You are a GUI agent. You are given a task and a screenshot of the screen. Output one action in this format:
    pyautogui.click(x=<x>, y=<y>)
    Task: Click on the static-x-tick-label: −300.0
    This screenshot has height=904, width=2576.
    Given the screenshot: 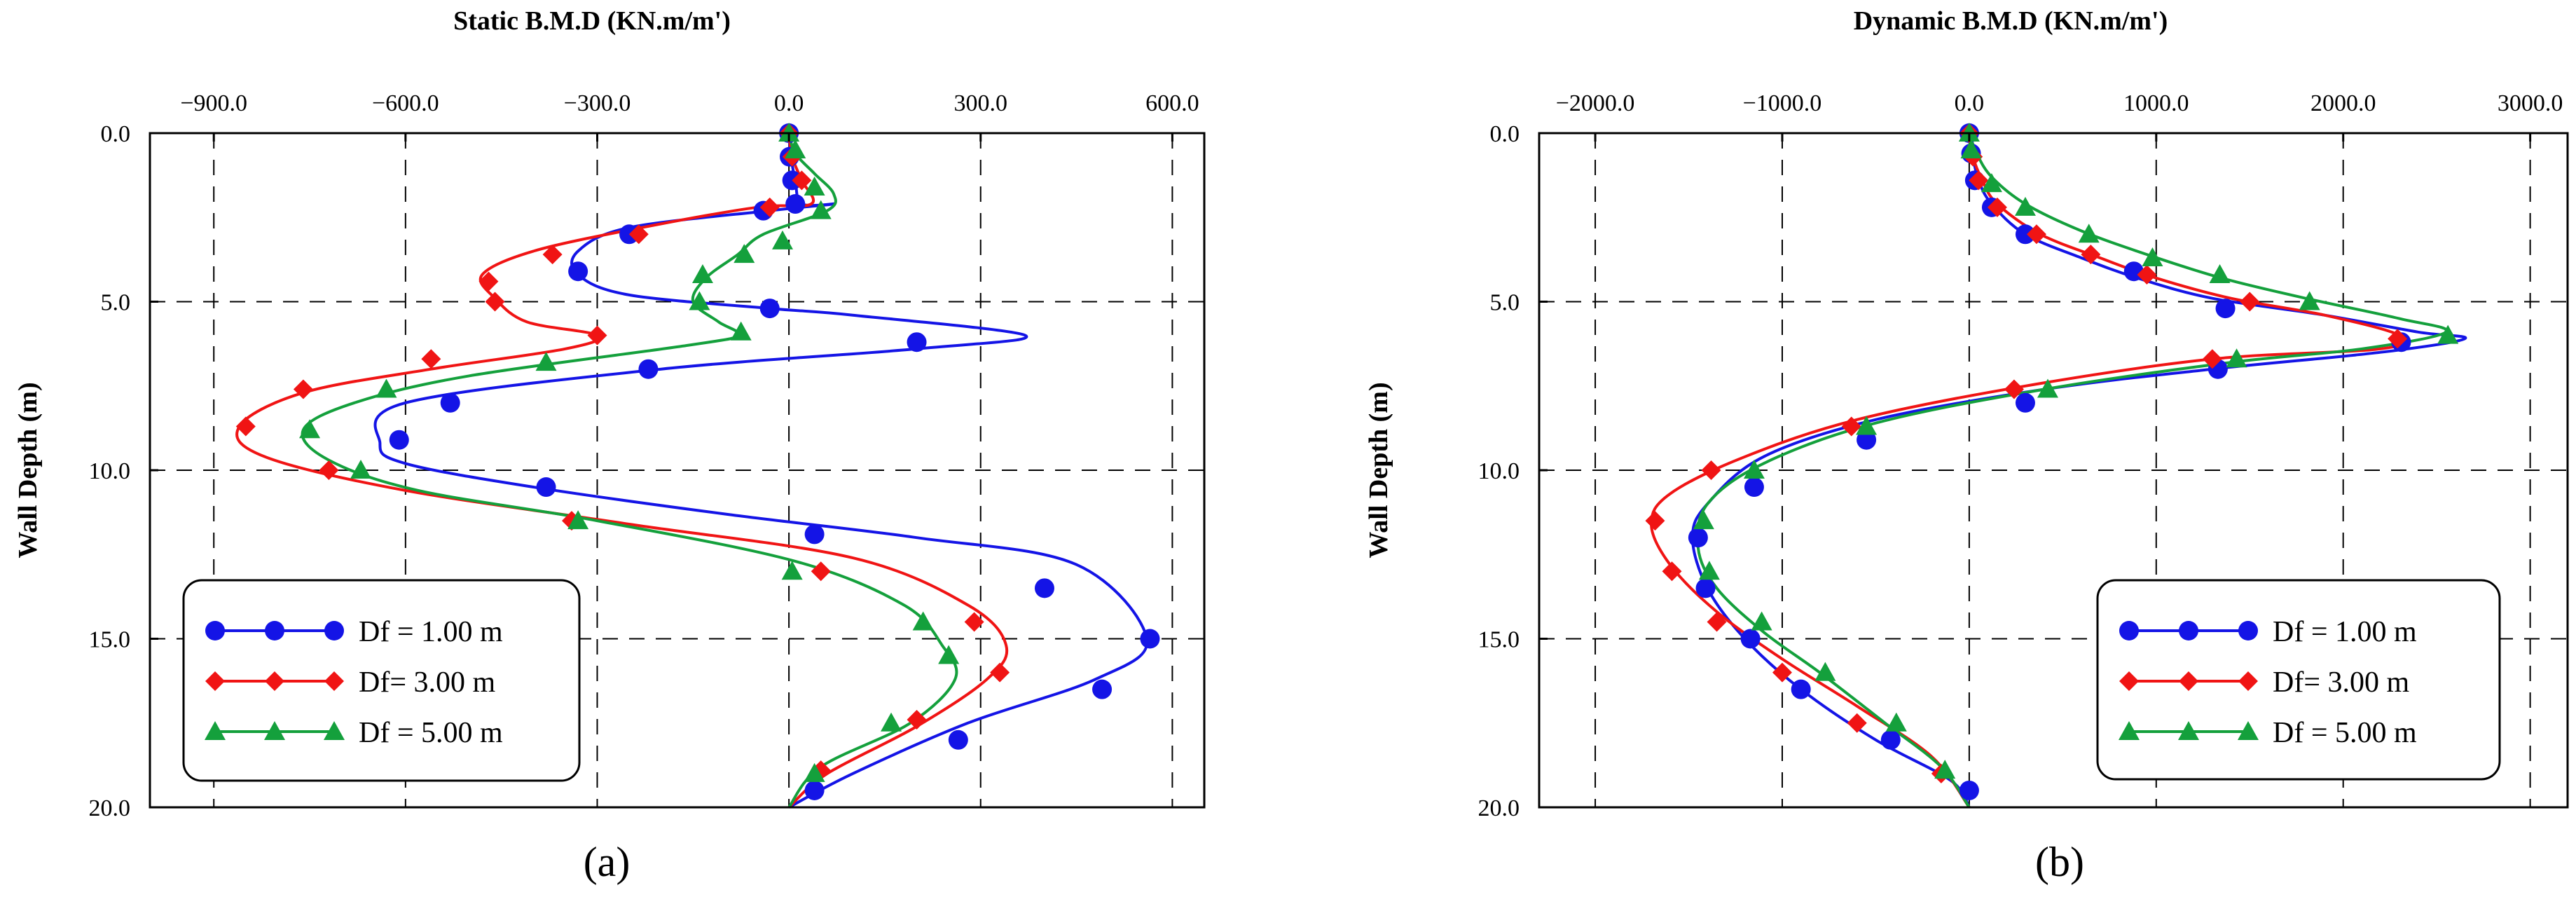 What is the action you would take?
    pyautogui.click(x=597, y=103)
    